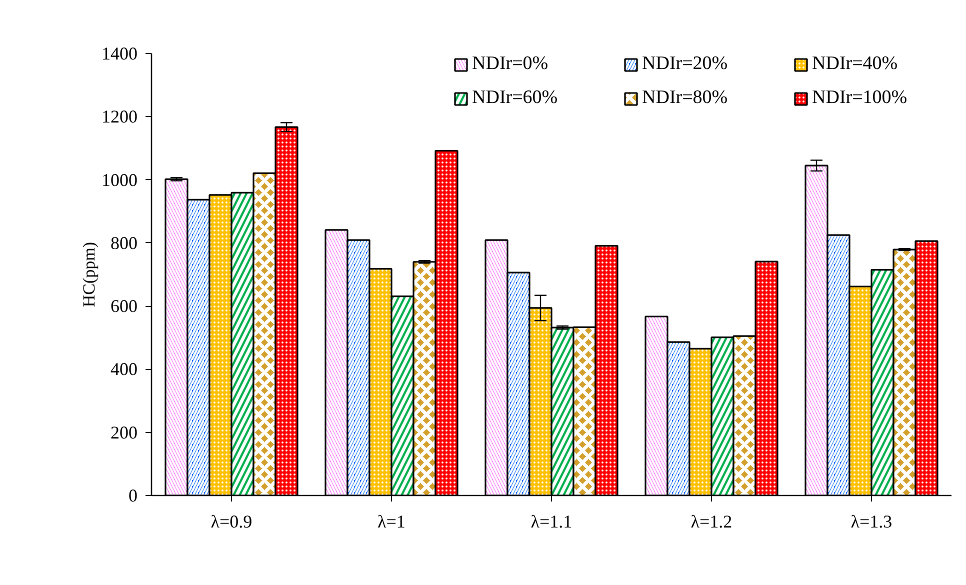 The height and width of the screenshot is (585, 966). I want to click on x-tick-label: λ=1.2, so click(711, 522).